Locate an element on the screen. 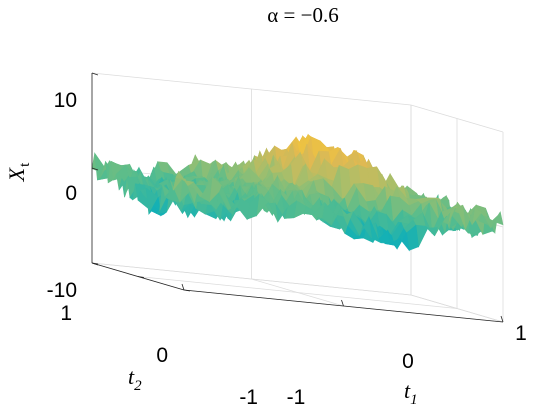 This screenshot has width=560, height=420. svg-text: Xt is located at coordinates (18, 172).